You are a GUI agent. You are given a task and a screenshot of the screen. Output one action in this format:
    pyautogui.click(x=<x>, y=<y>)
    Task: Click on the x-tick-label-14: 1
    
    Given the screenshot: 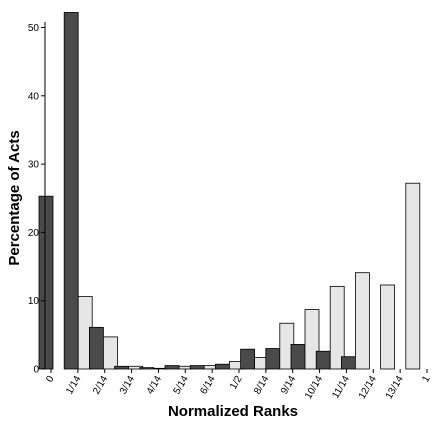 What is the action you would take?
    pyautogui.click(x=426, y=379)
    